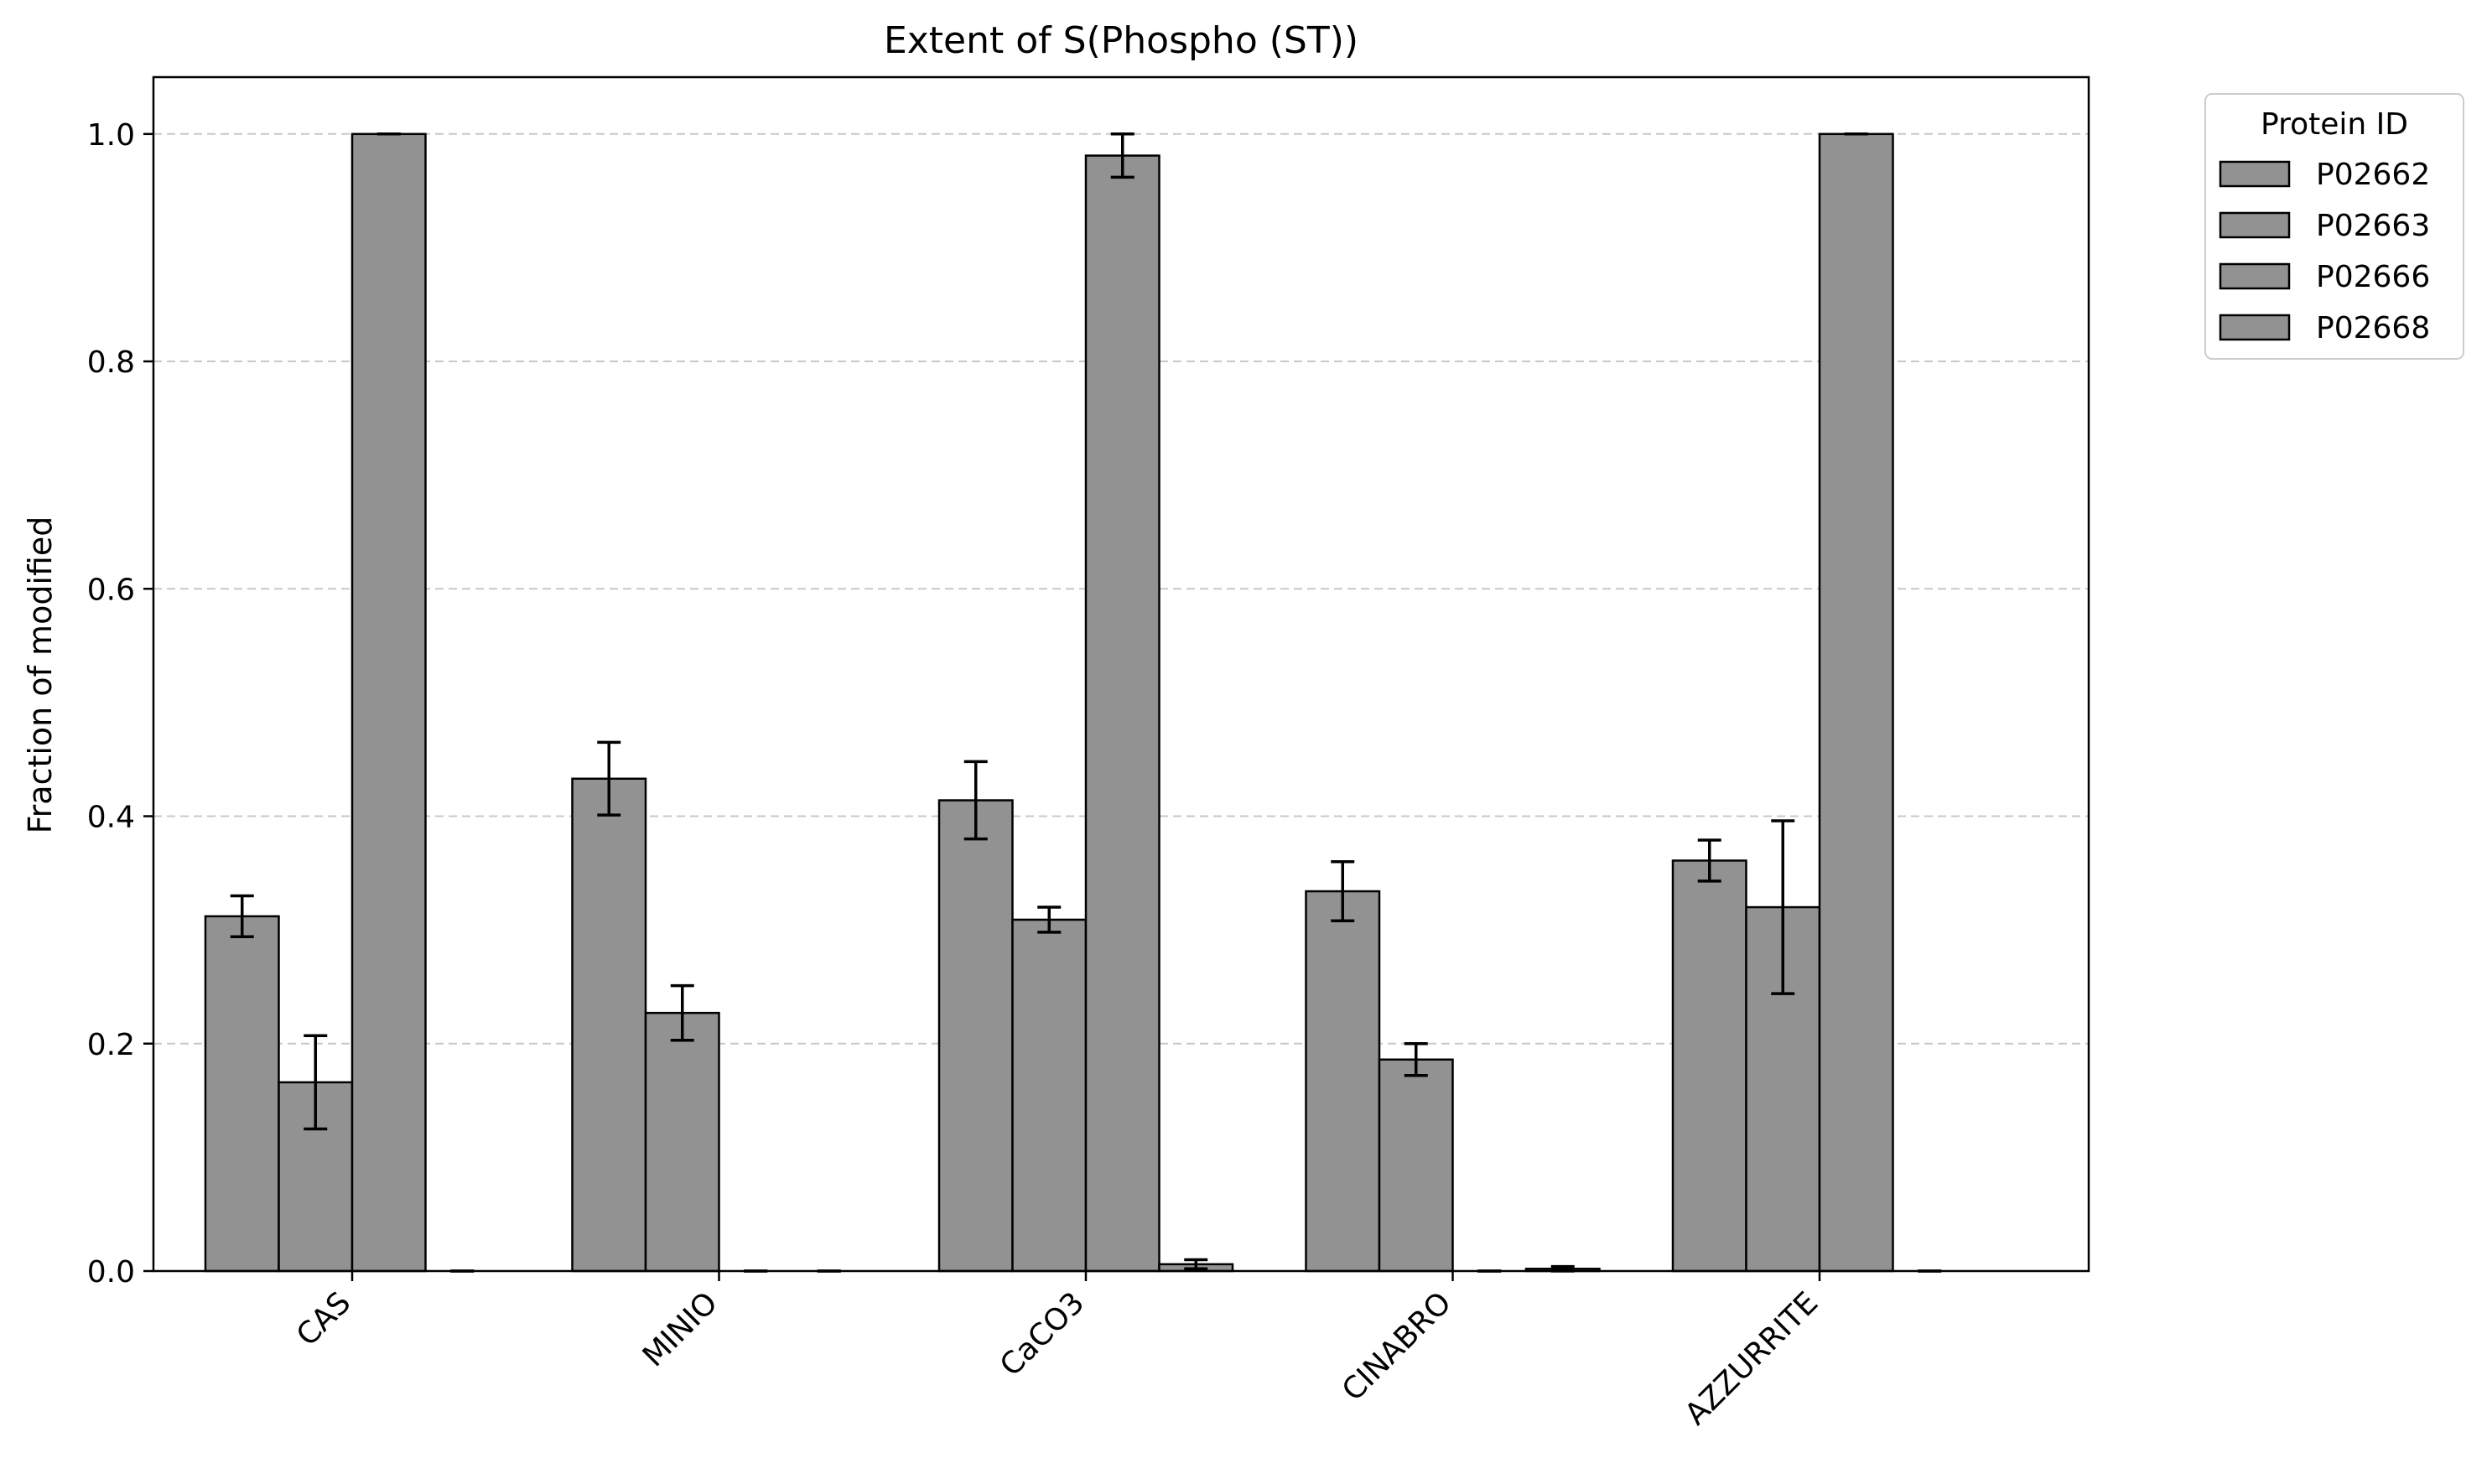 This screenshot has height=1484, width=2487. What do you see at coordinates (1121, 40) in the screenshot?
I see `chart-title: Extent of S(Phospho (ST))` at bounding box center [1121, 40].